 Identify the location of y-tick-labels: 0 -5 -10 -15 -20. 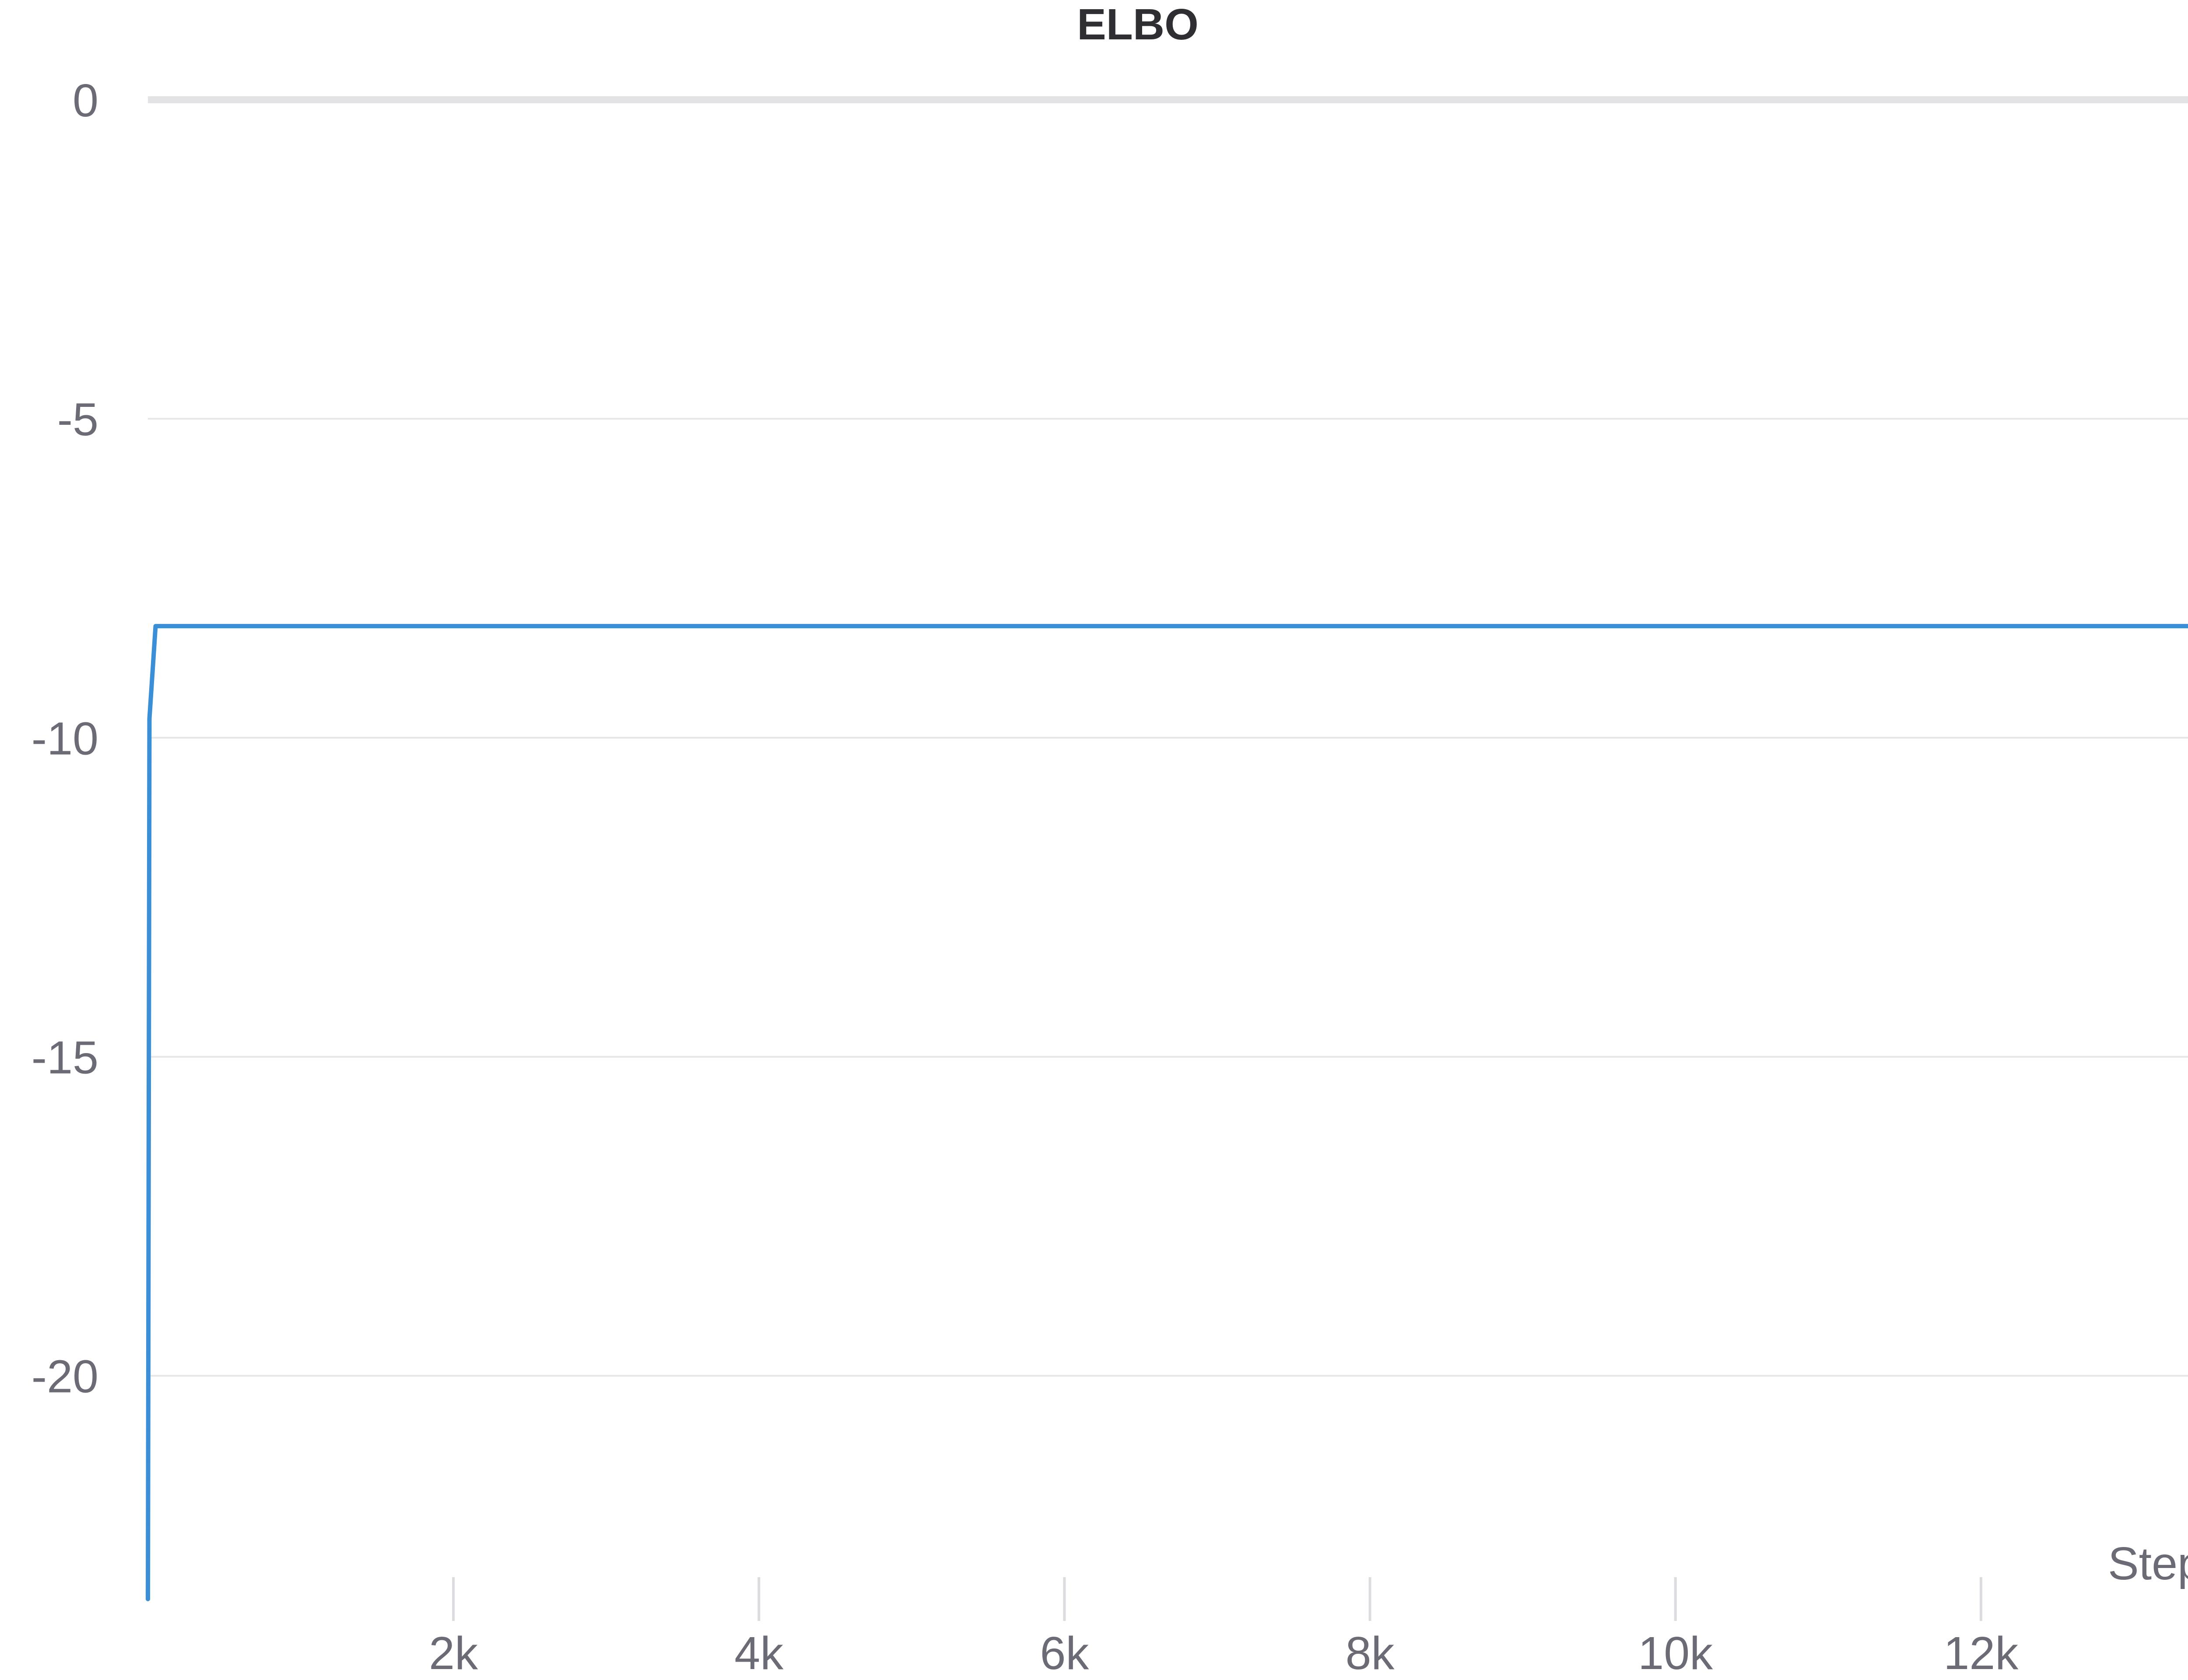
(65, 739).